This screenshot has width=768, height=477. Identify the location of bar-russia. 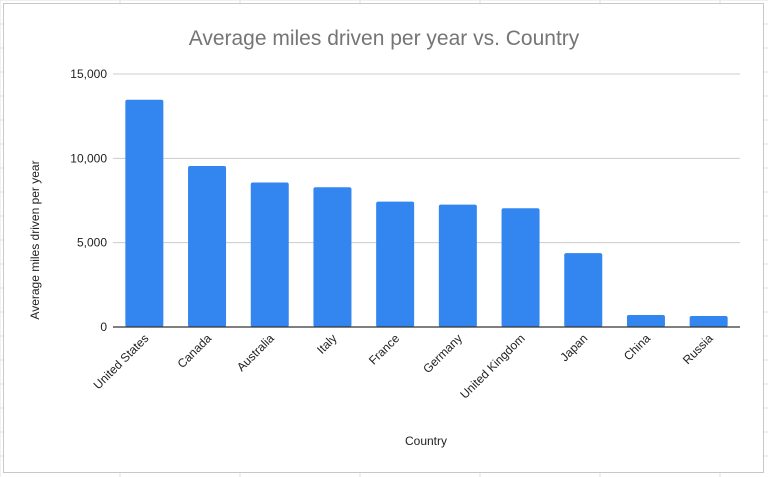
(708, 321).